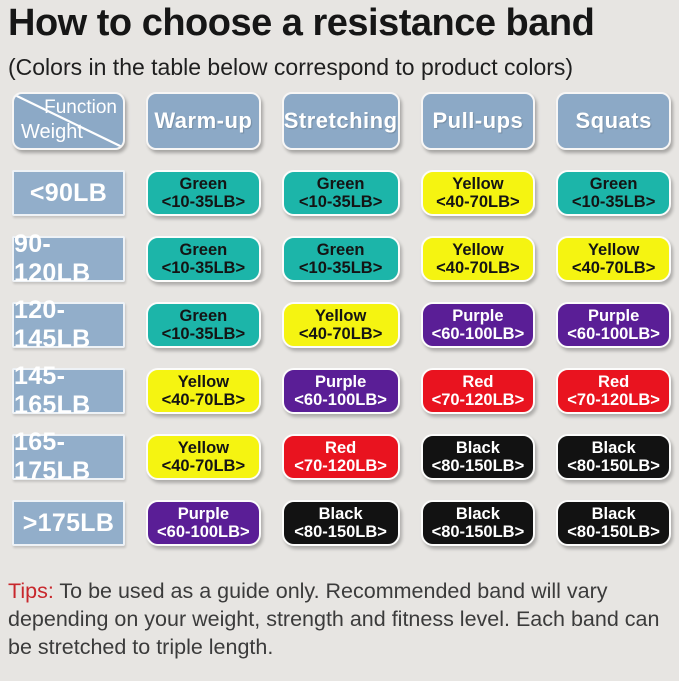 The image size is (679, 681). What do you see at coordinates (31, 591) in the screenshot?
I see `tips-label: Tips:` at bounding box center [31, 591].